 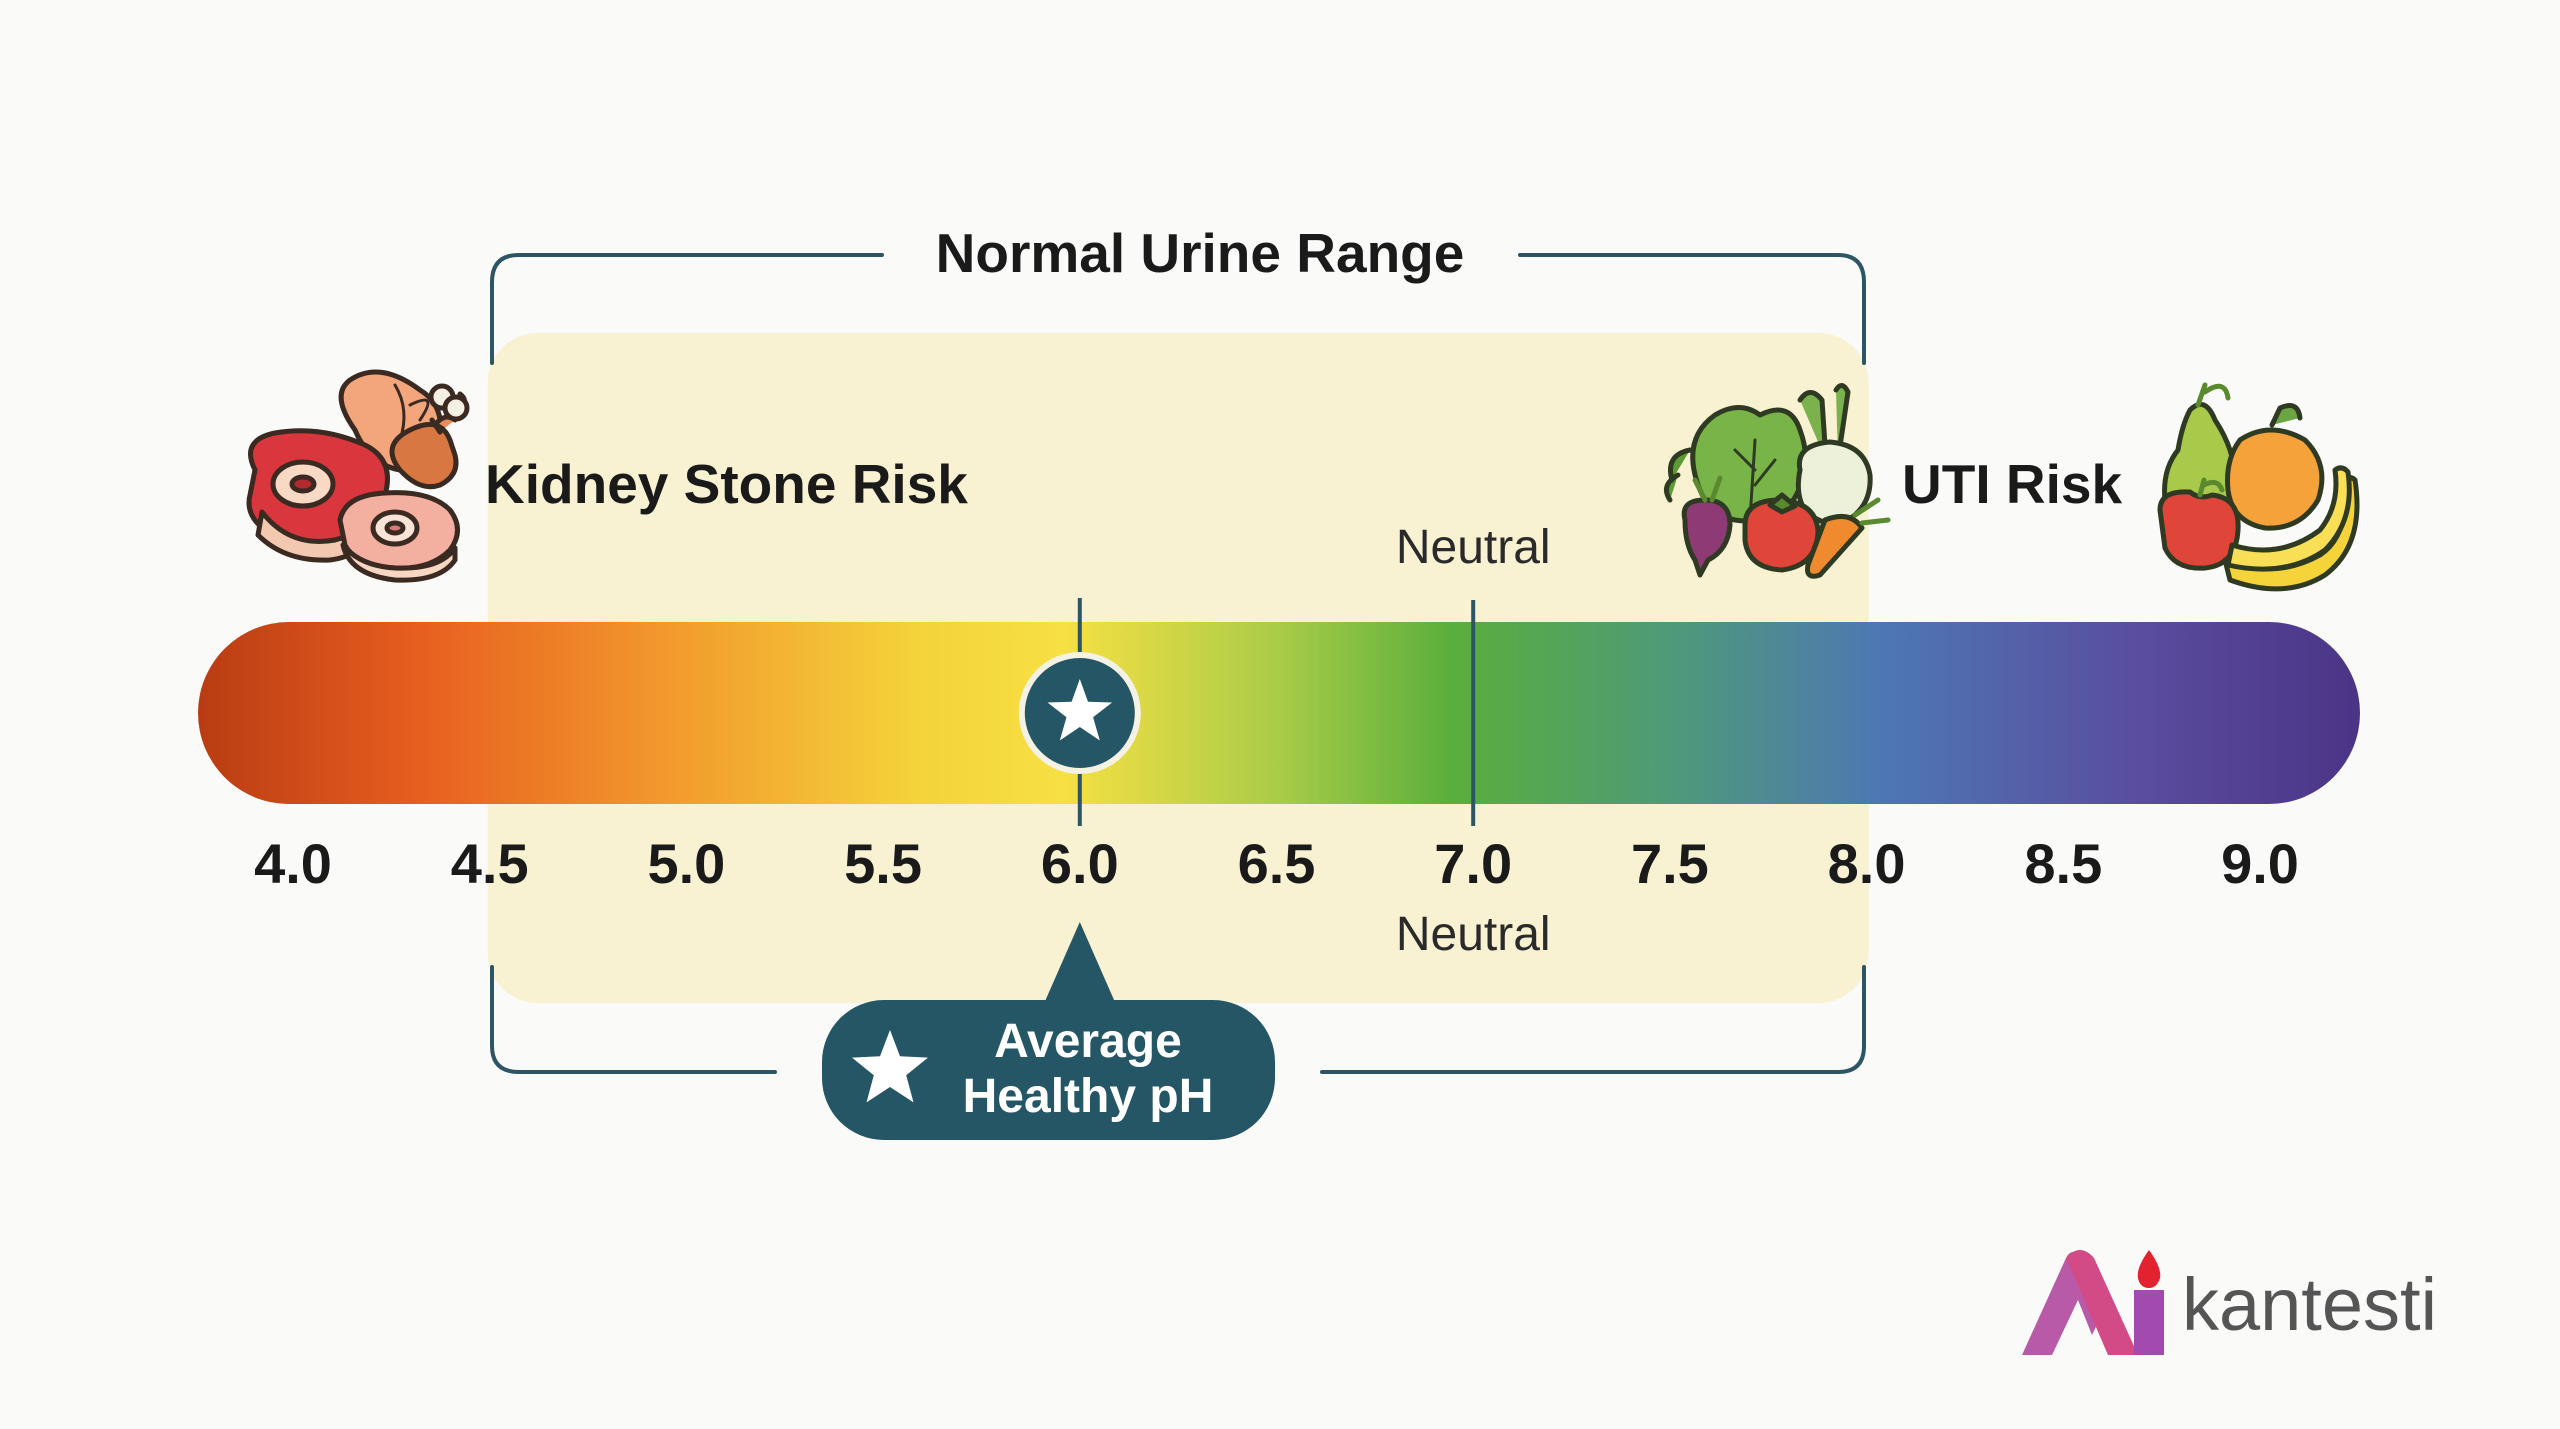 I want to click on callout-box, so click(x=1048, y=1070).